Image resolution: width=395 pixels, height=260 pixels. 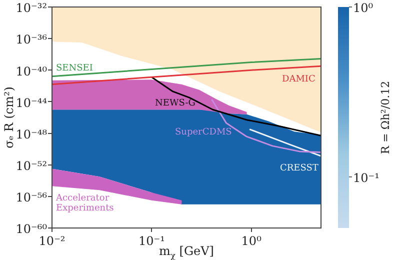 I want to click on color-bar-title: R = Ωh²/0.12, so click(x=385, y=117).